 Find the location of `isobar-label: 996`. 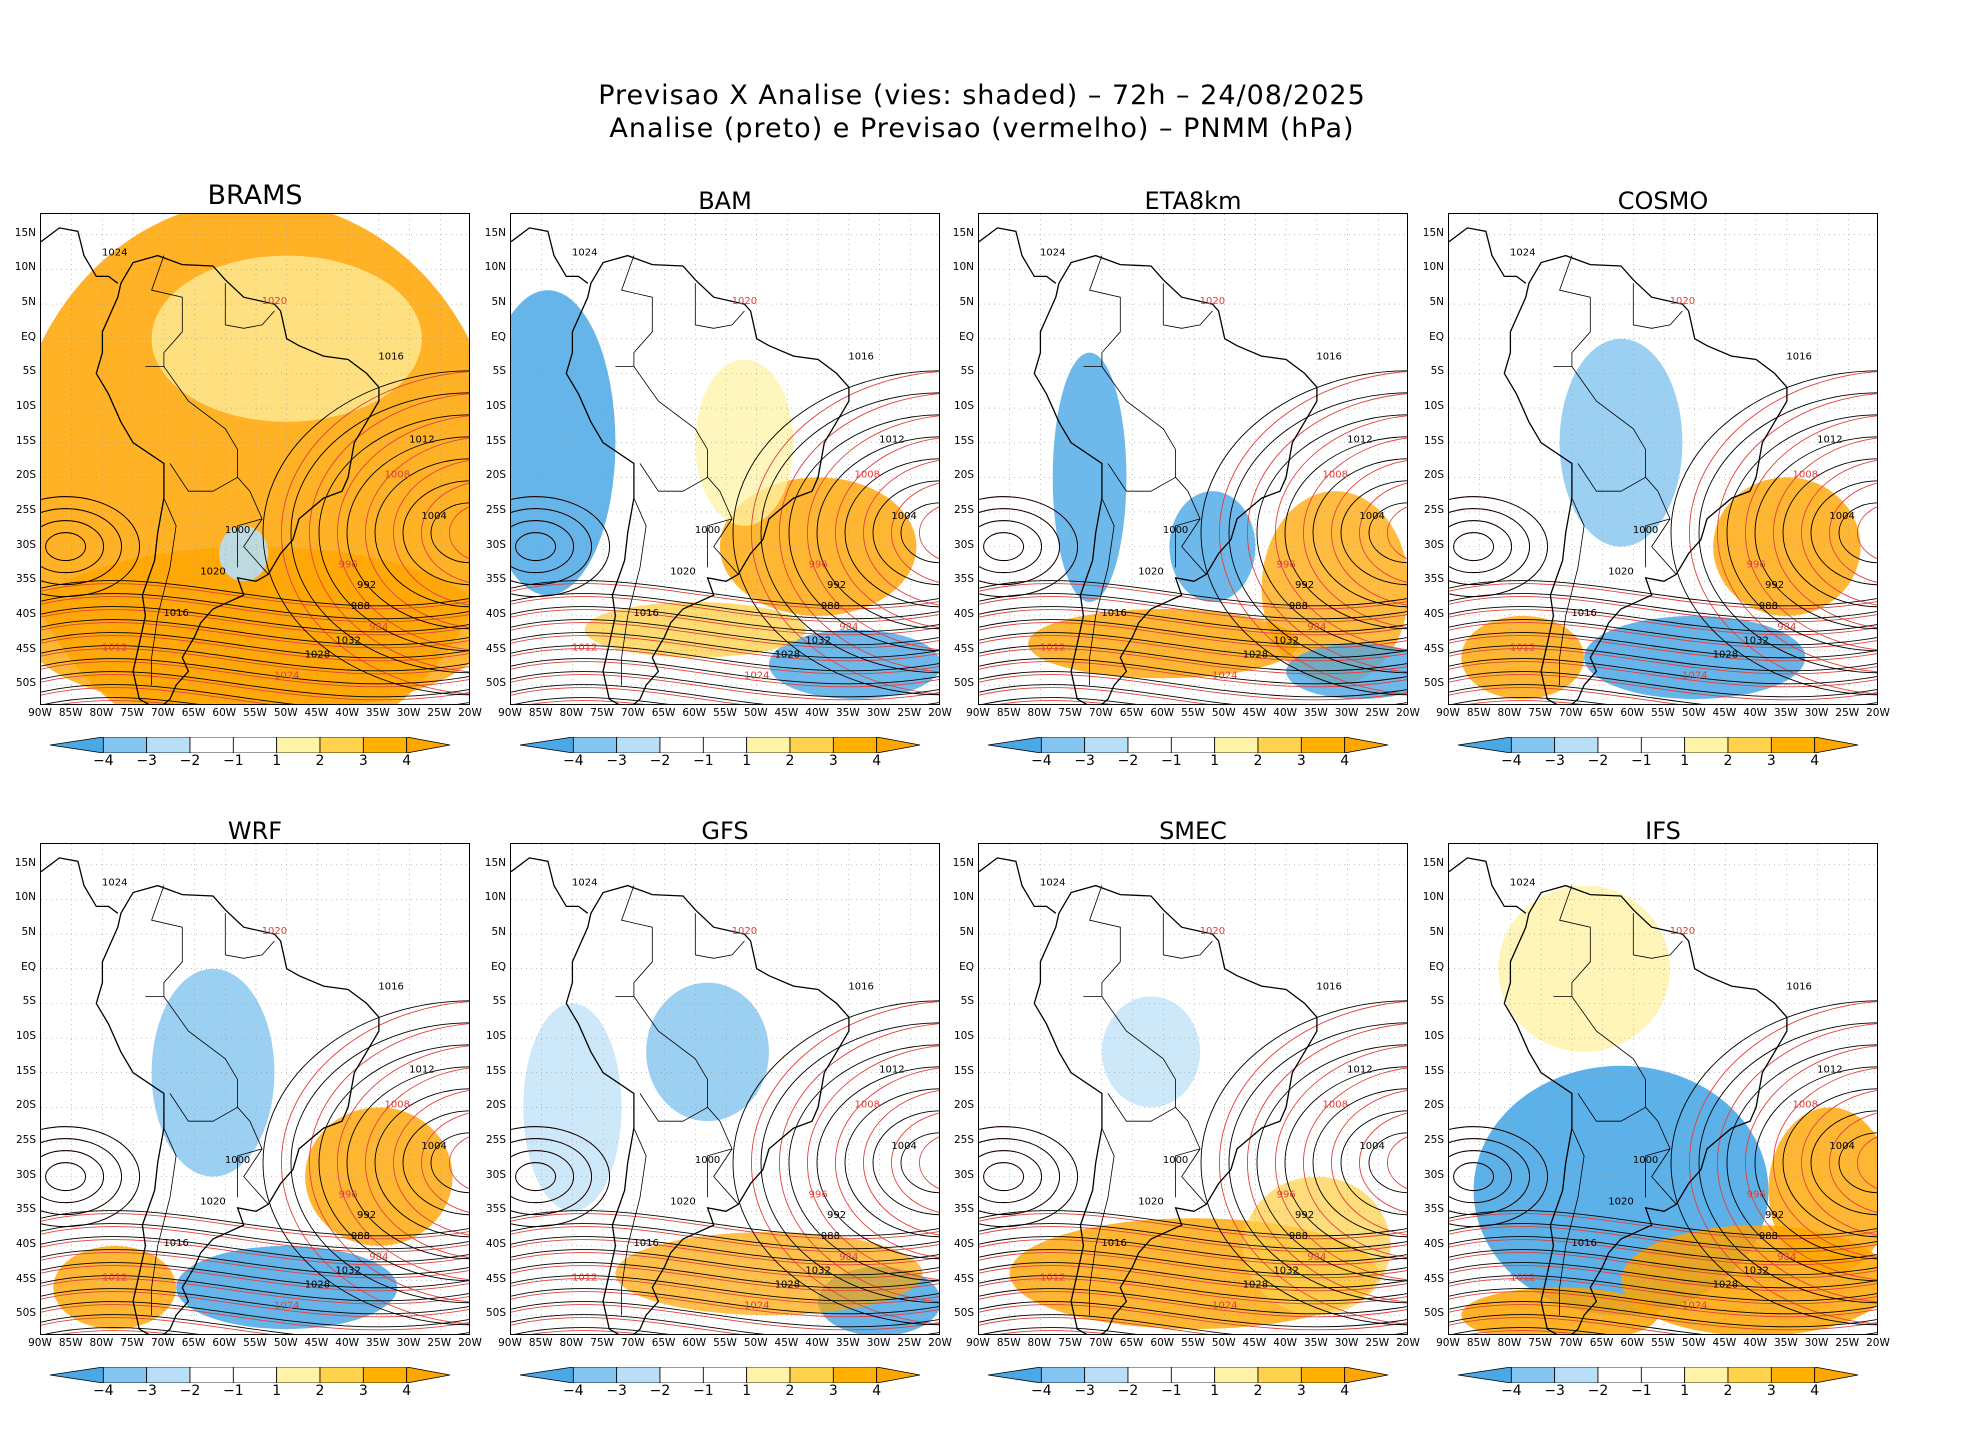

isobar-label: 996 is located at coordinates (818, 1194).